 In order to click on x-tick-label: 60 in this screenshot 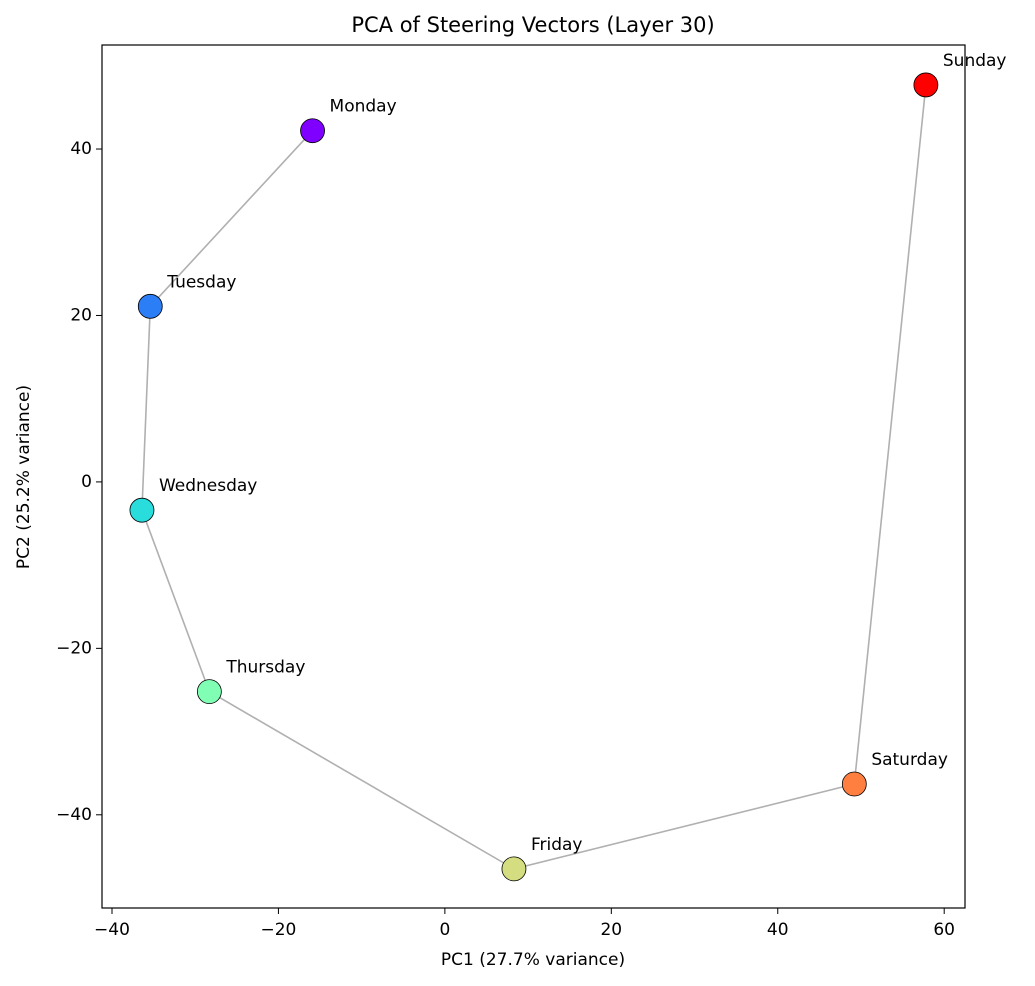, I will do `click(944, 930)`.